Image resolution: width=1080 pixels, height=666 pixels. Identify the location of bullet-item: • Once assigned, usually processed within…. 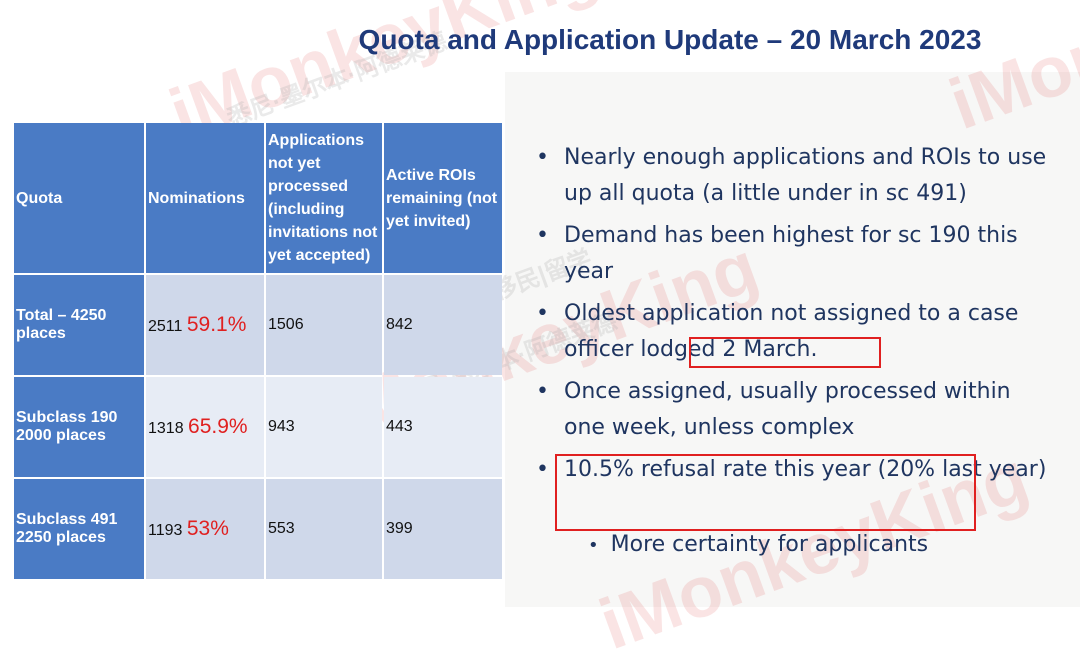
(796, 410).